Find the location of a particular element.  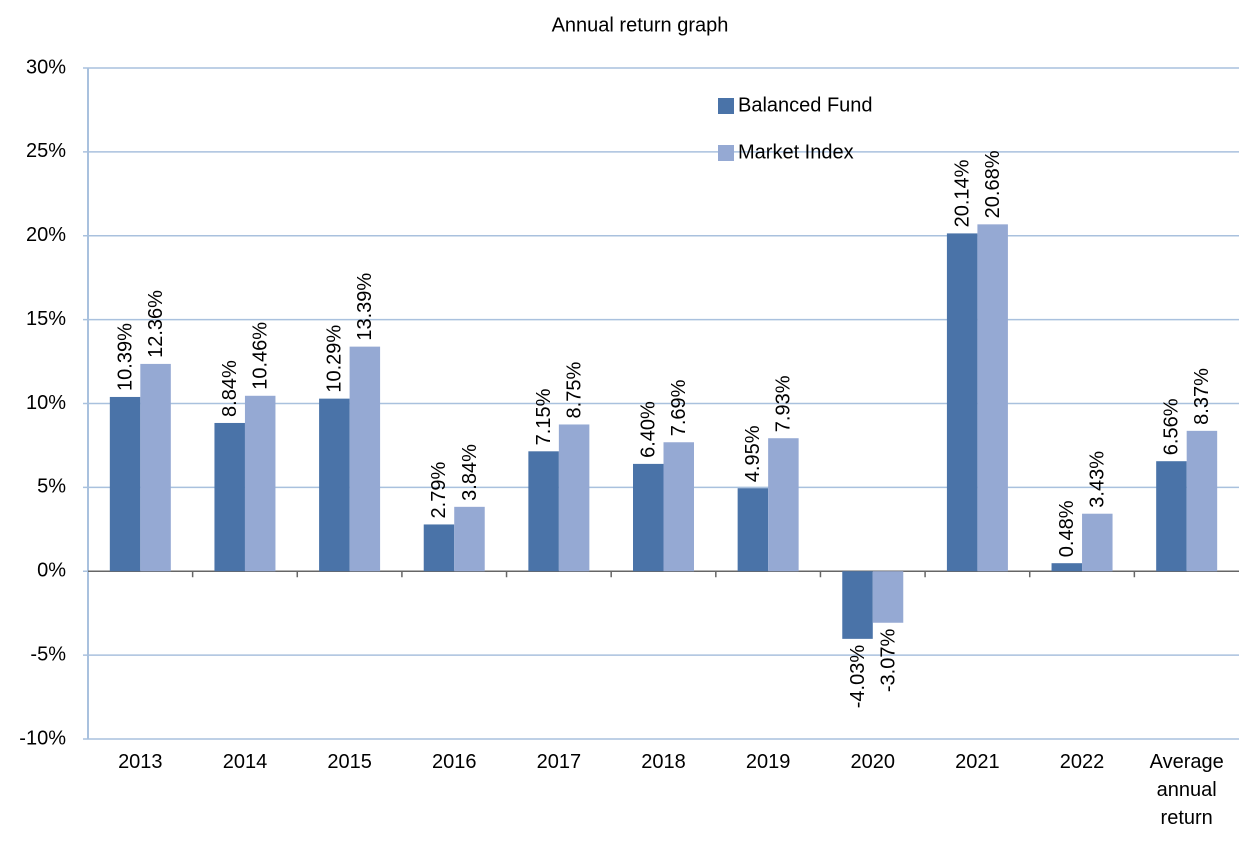

x-tick-label: 2021 is located at coordinates (977, 762).